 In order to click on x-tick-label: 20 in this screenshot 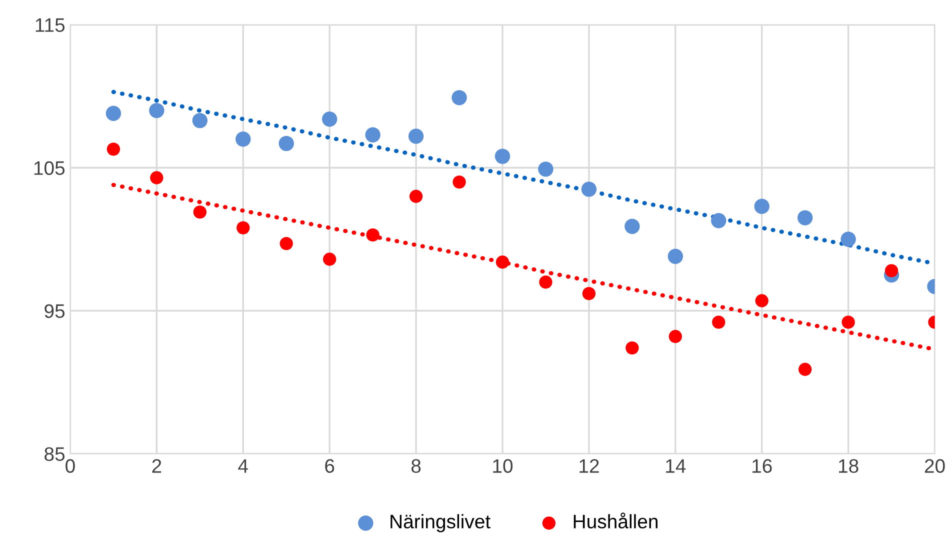, I will do `click(934, 466)`.